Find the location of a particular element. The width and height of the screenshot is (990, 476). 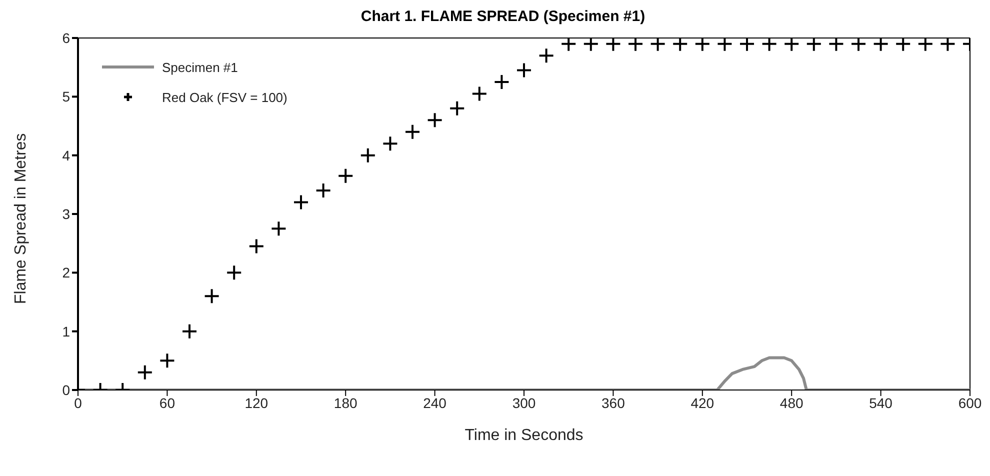

x-tick-label: 540 is located at coordinates (881, 402).